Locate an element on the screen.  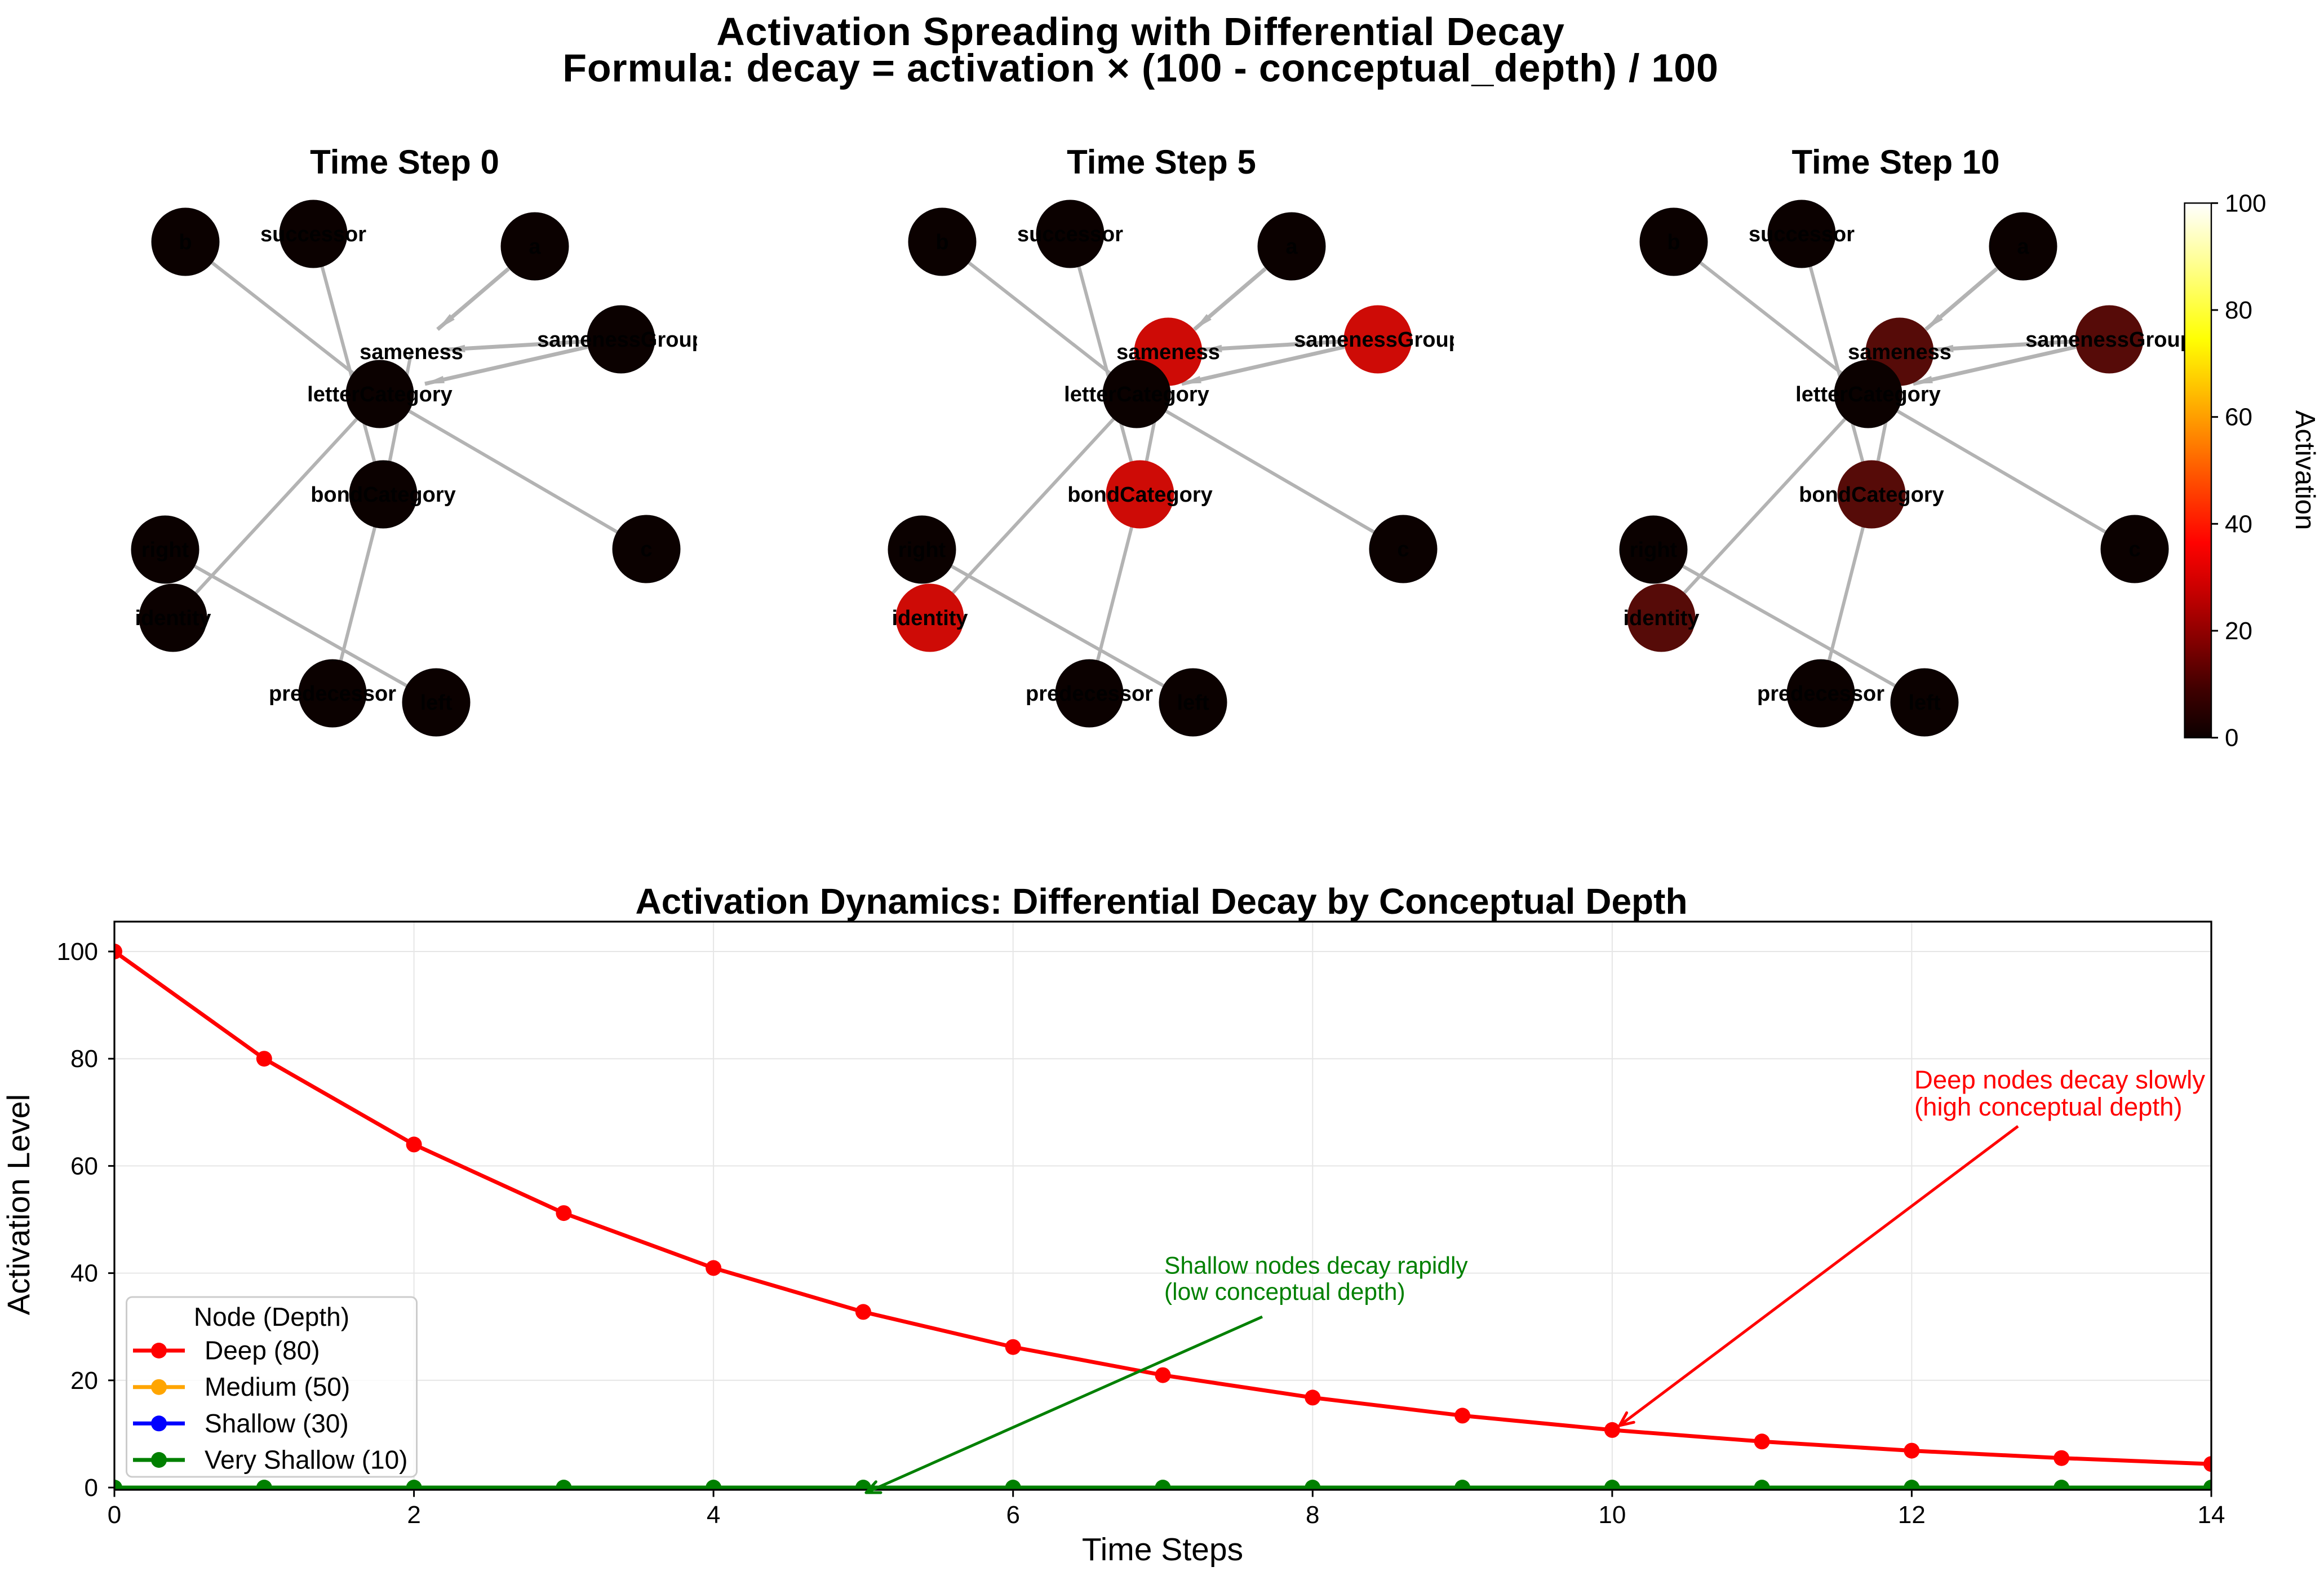
svg-text: (low conceptual depth) is located at coordinates (1284, 1292).